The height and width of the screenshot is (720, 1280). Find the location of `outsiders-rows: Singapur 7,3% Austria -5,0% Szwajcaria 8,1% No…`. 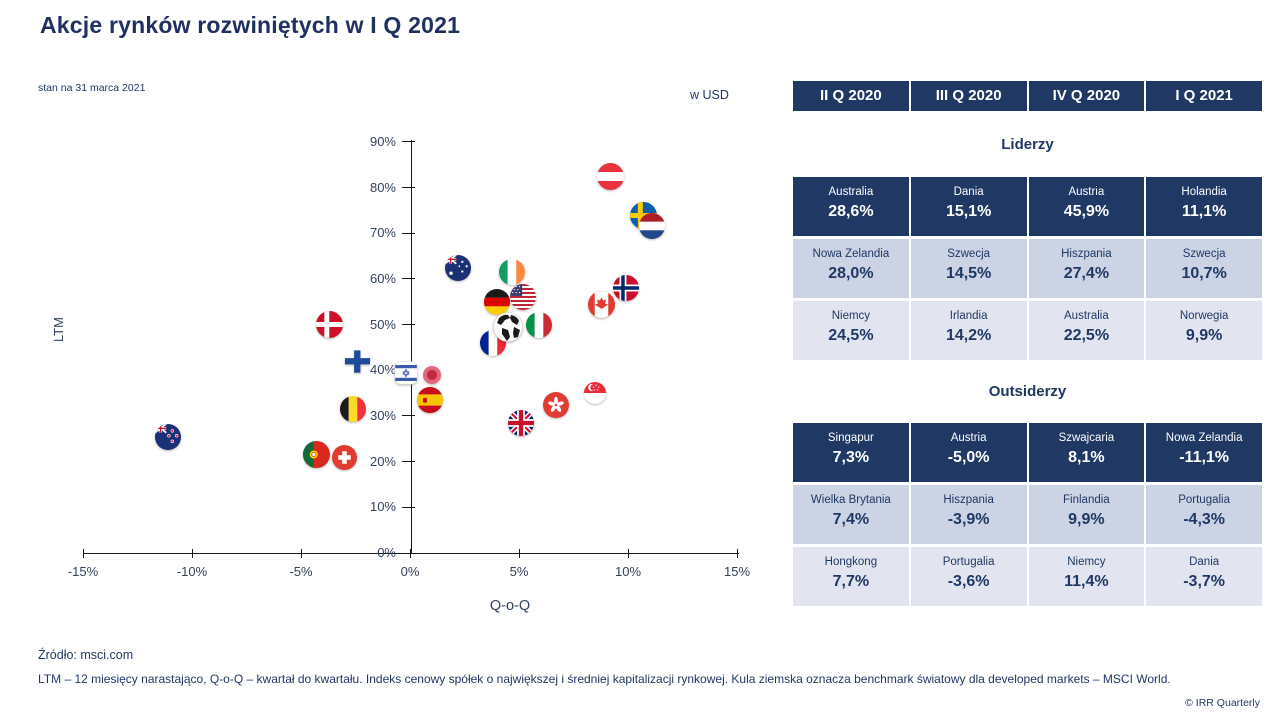

outsiders-rows: Singapur 7,3% Austria -5,0% Szwajcaria 8,1% No… is located at coordinates (1027, 516).